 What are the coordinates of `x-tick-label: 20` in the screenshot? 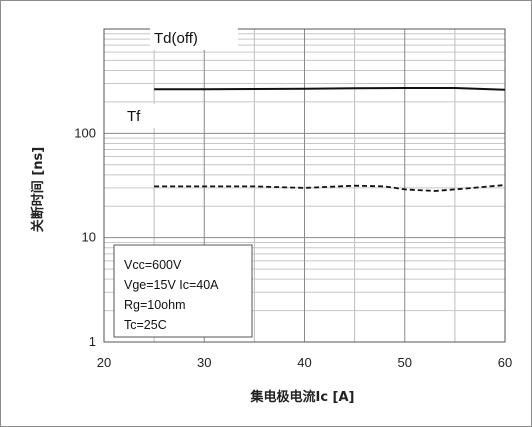 It's located at (104, 362).